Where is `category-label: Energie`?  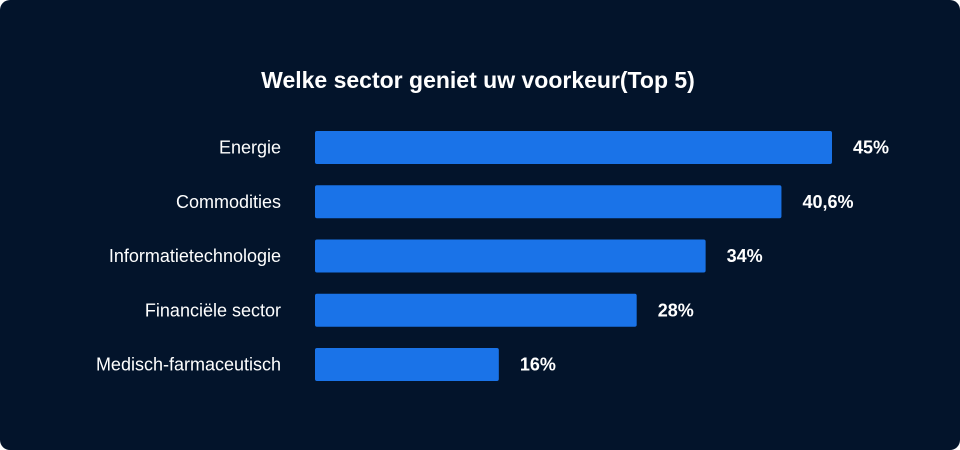 category-label: Energie is located at coordinates (250, 148).